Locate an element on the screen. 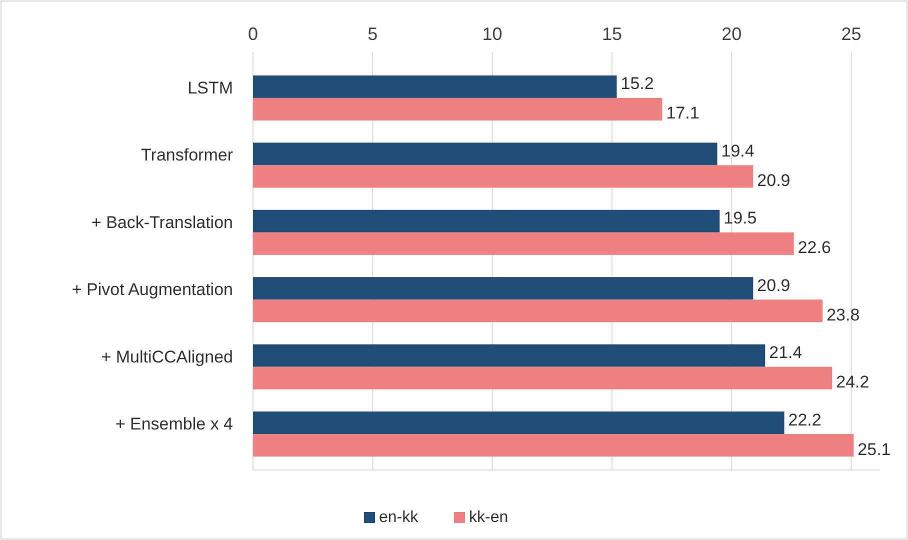  x-tick-label: 15 is located at coordinates (612, 34).